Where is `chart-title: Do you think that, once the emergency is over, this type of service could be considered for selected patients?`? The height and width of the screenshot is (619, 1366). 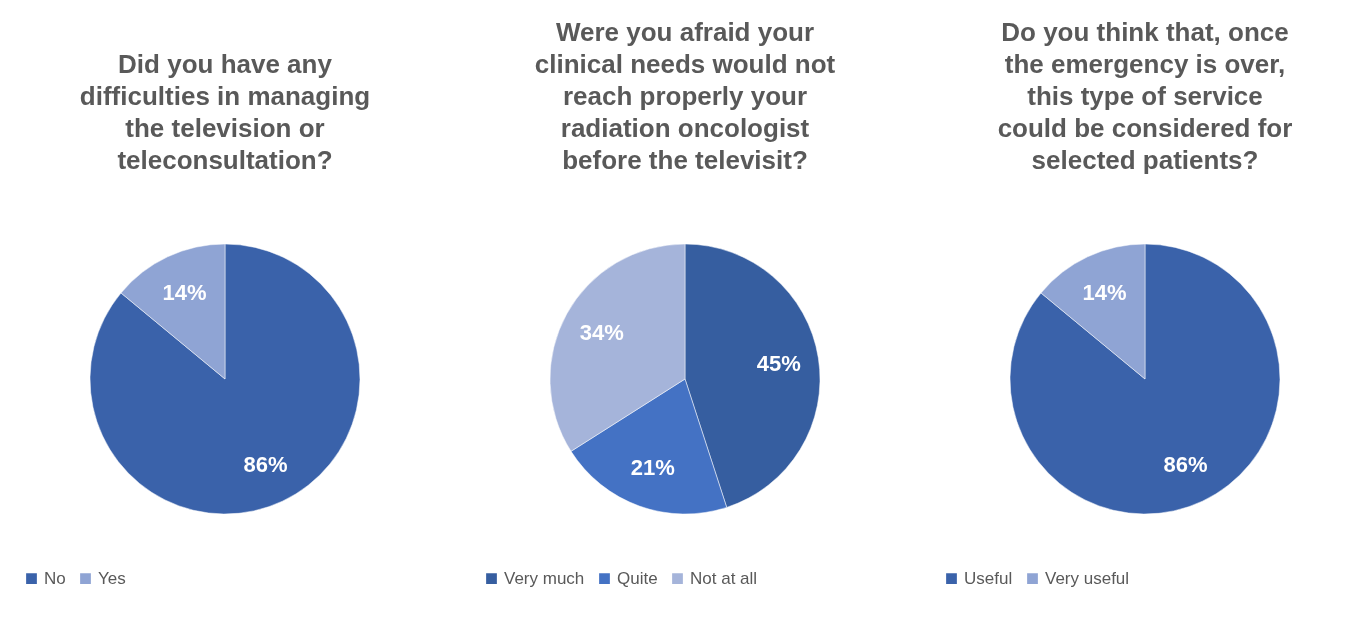 chart-title: Do you think that, once the emergency is over, this type of service could be considered for selected patients? is located at coordinates (1145, 96).